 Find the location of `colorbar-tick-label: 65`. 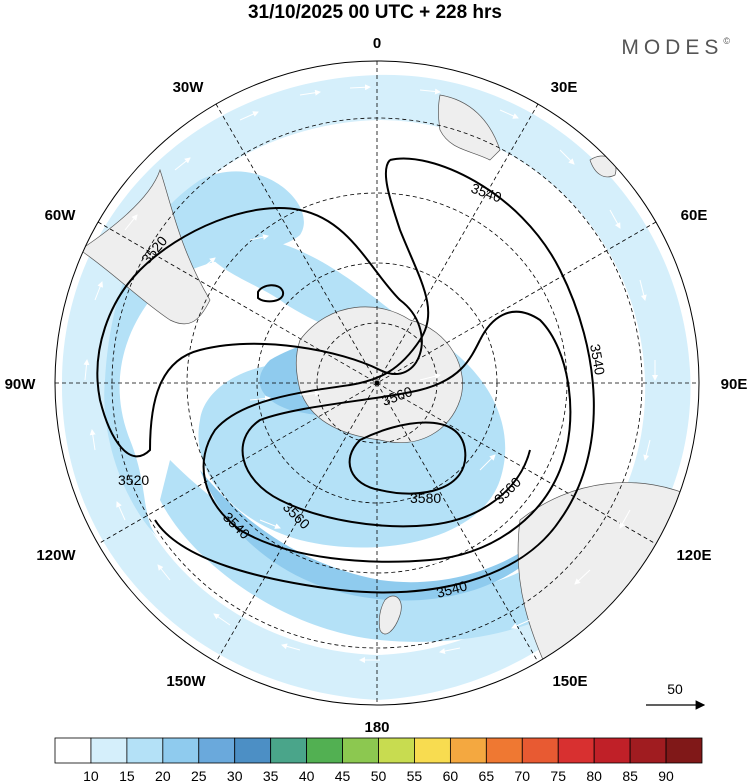

colorbar-tick-label: 65 is located at coordinates (487, 775).